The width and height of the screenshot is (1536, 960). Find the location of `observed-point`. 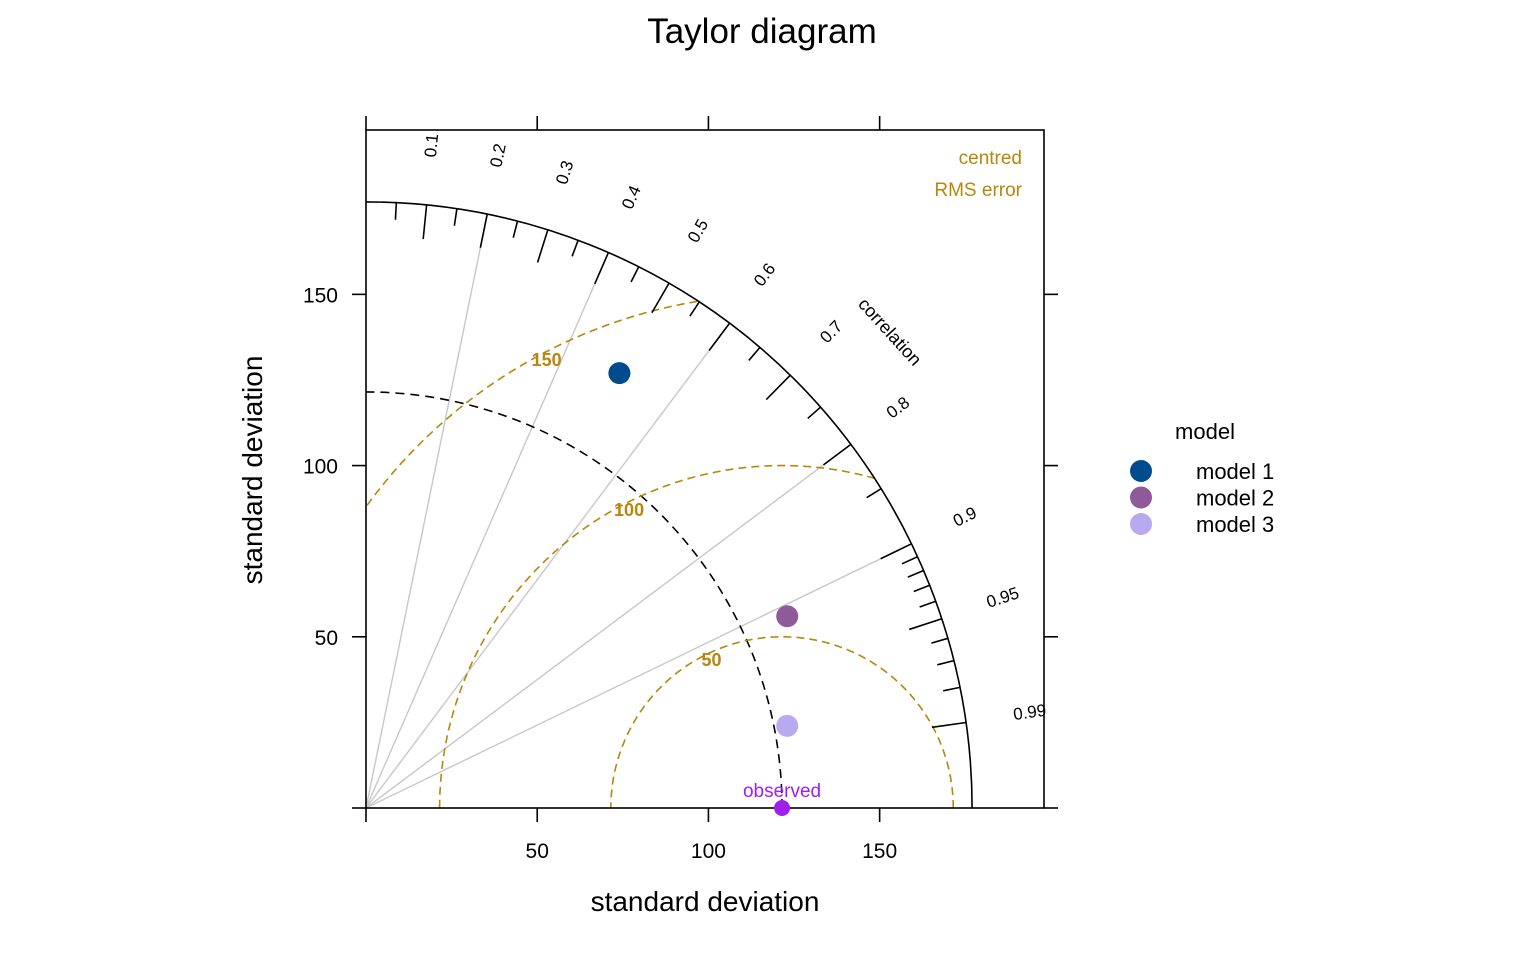

observed-point is located at coordinates (782, 808).